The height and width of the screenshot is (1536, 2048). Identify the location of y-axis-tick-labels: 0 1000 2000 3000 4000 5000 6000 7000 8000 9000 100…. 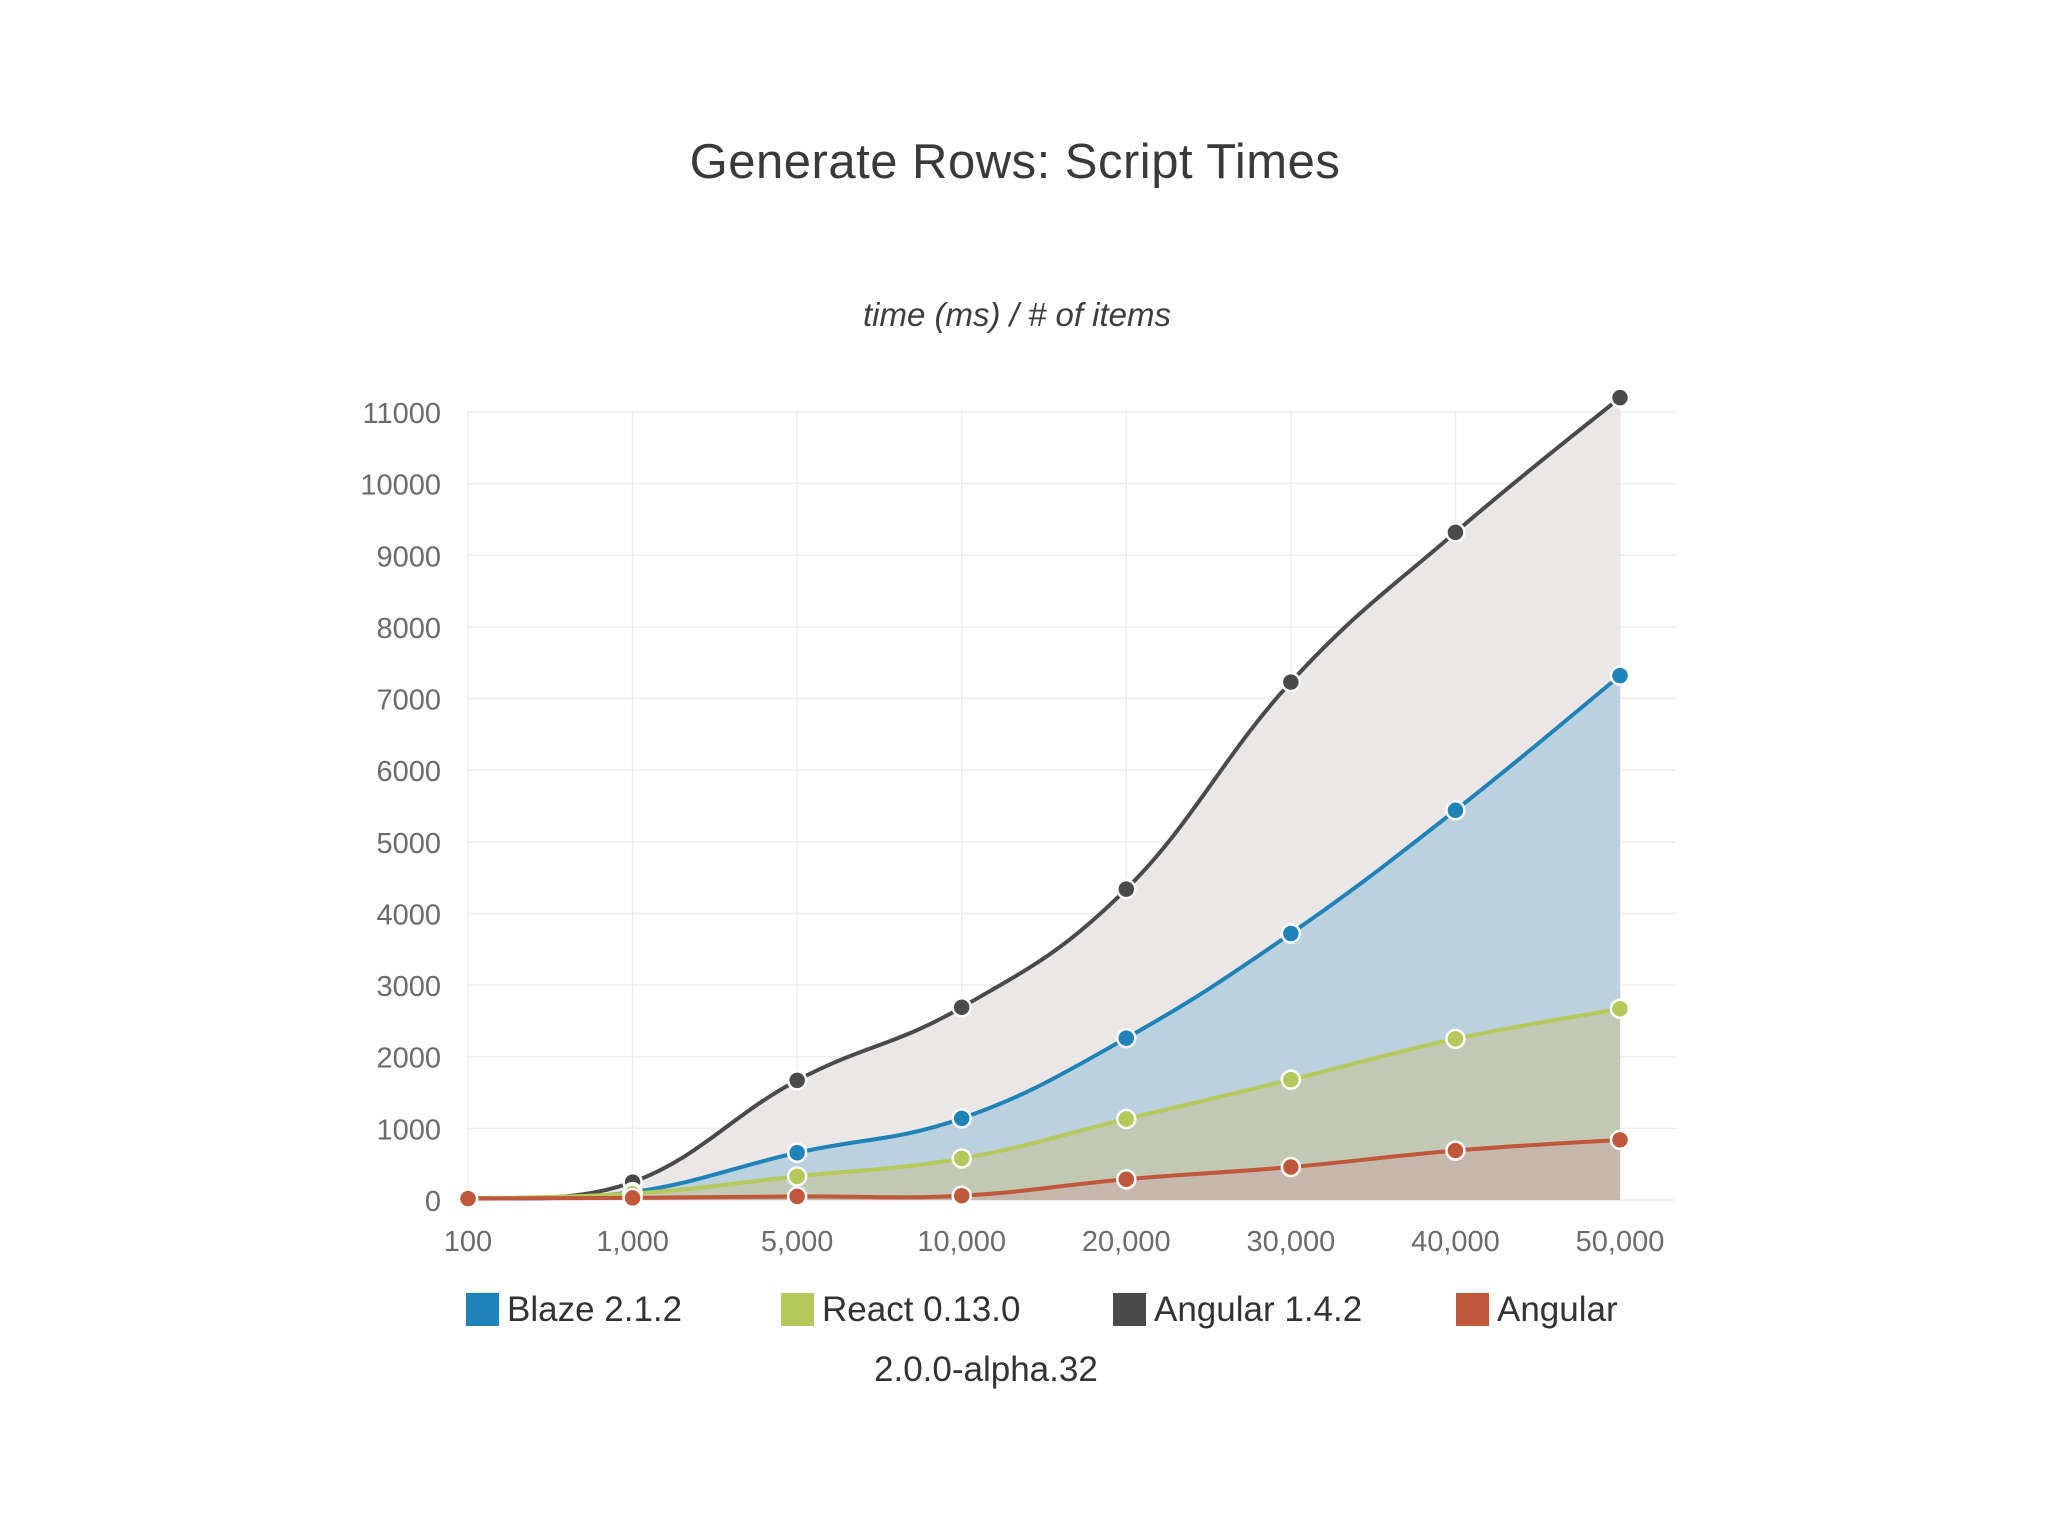
(400, 808).